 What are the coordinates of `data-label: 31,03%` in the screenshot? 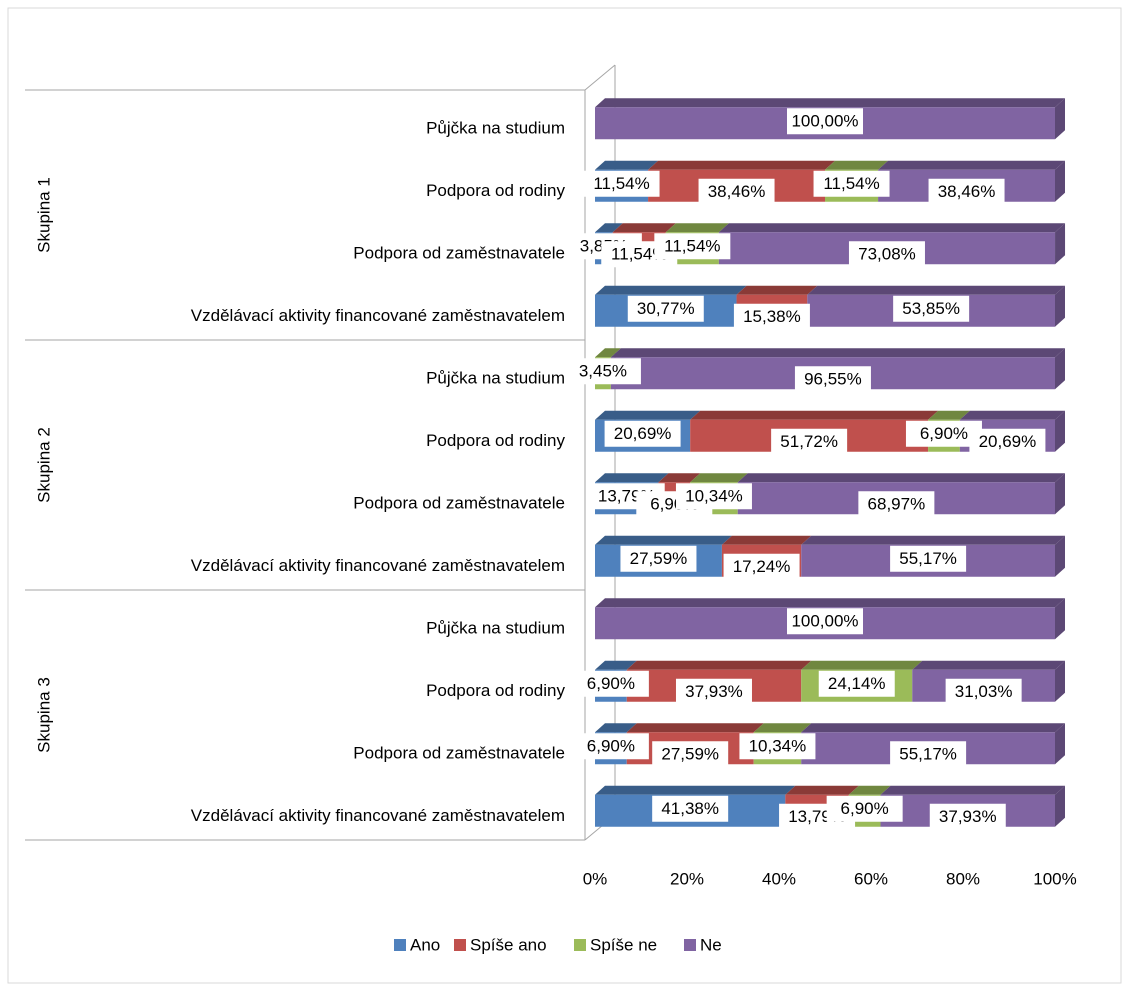 It's located at (984, 691).